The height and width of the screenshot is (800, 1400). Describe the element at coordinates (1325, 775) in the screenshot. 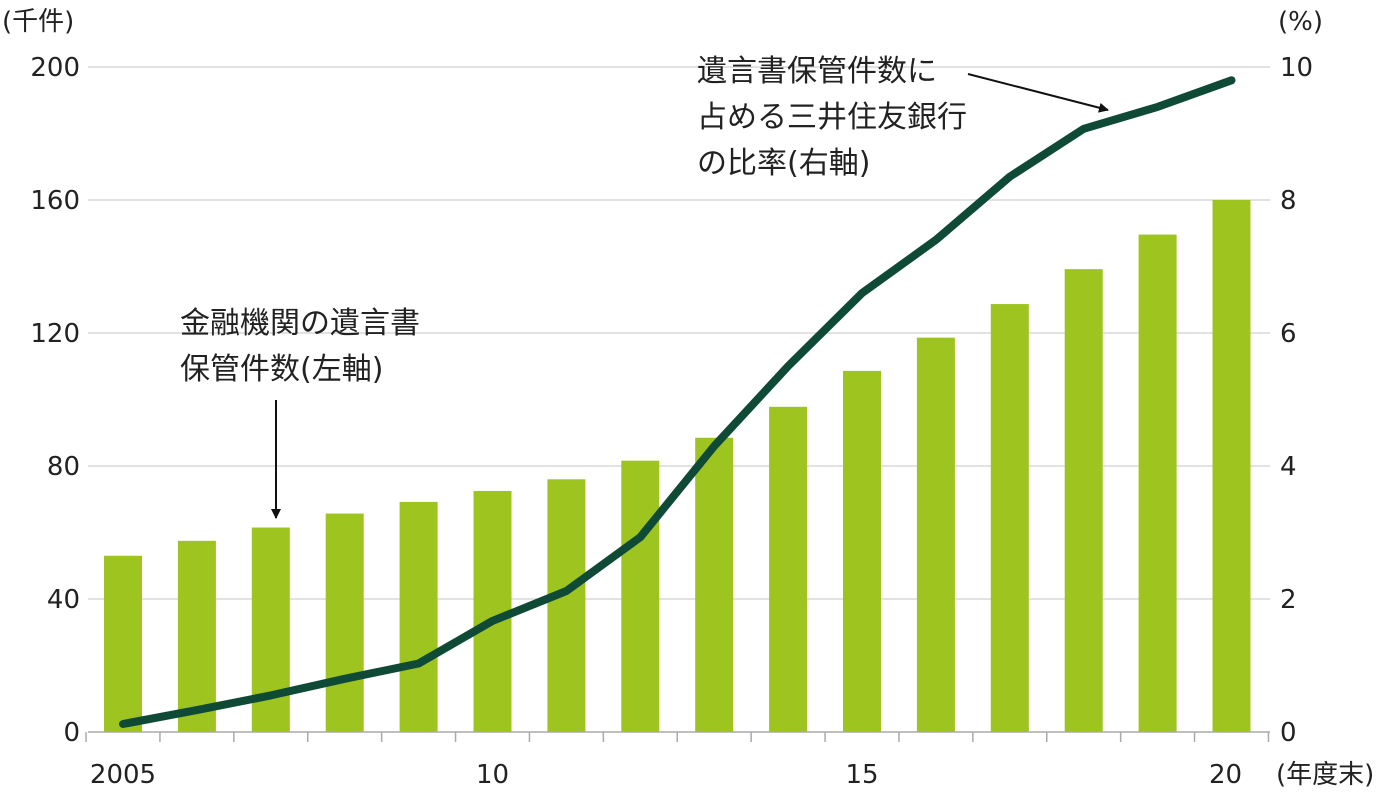

I see `x-axis-unit: (年度末)` at that location.